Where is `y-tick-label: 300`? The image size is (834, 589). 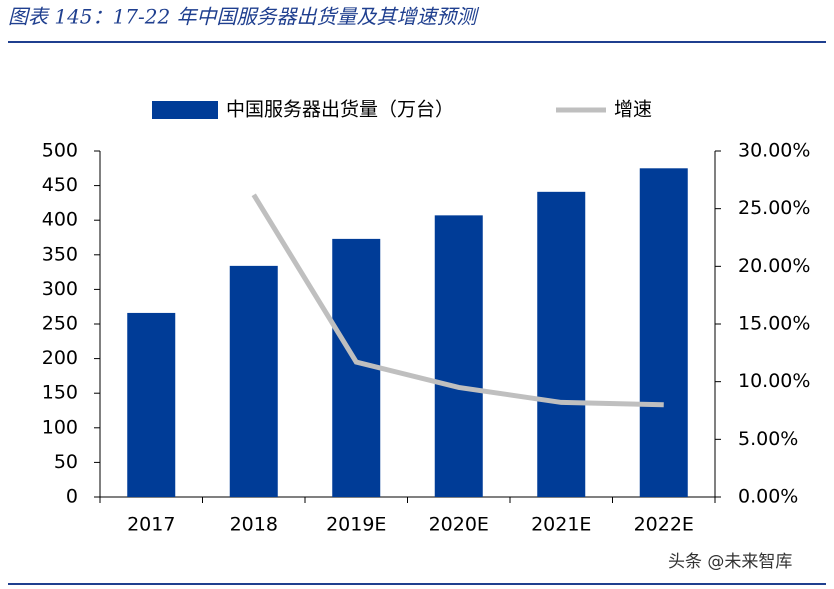
y-tick-label: 300 is located at coordinates (60, 289).